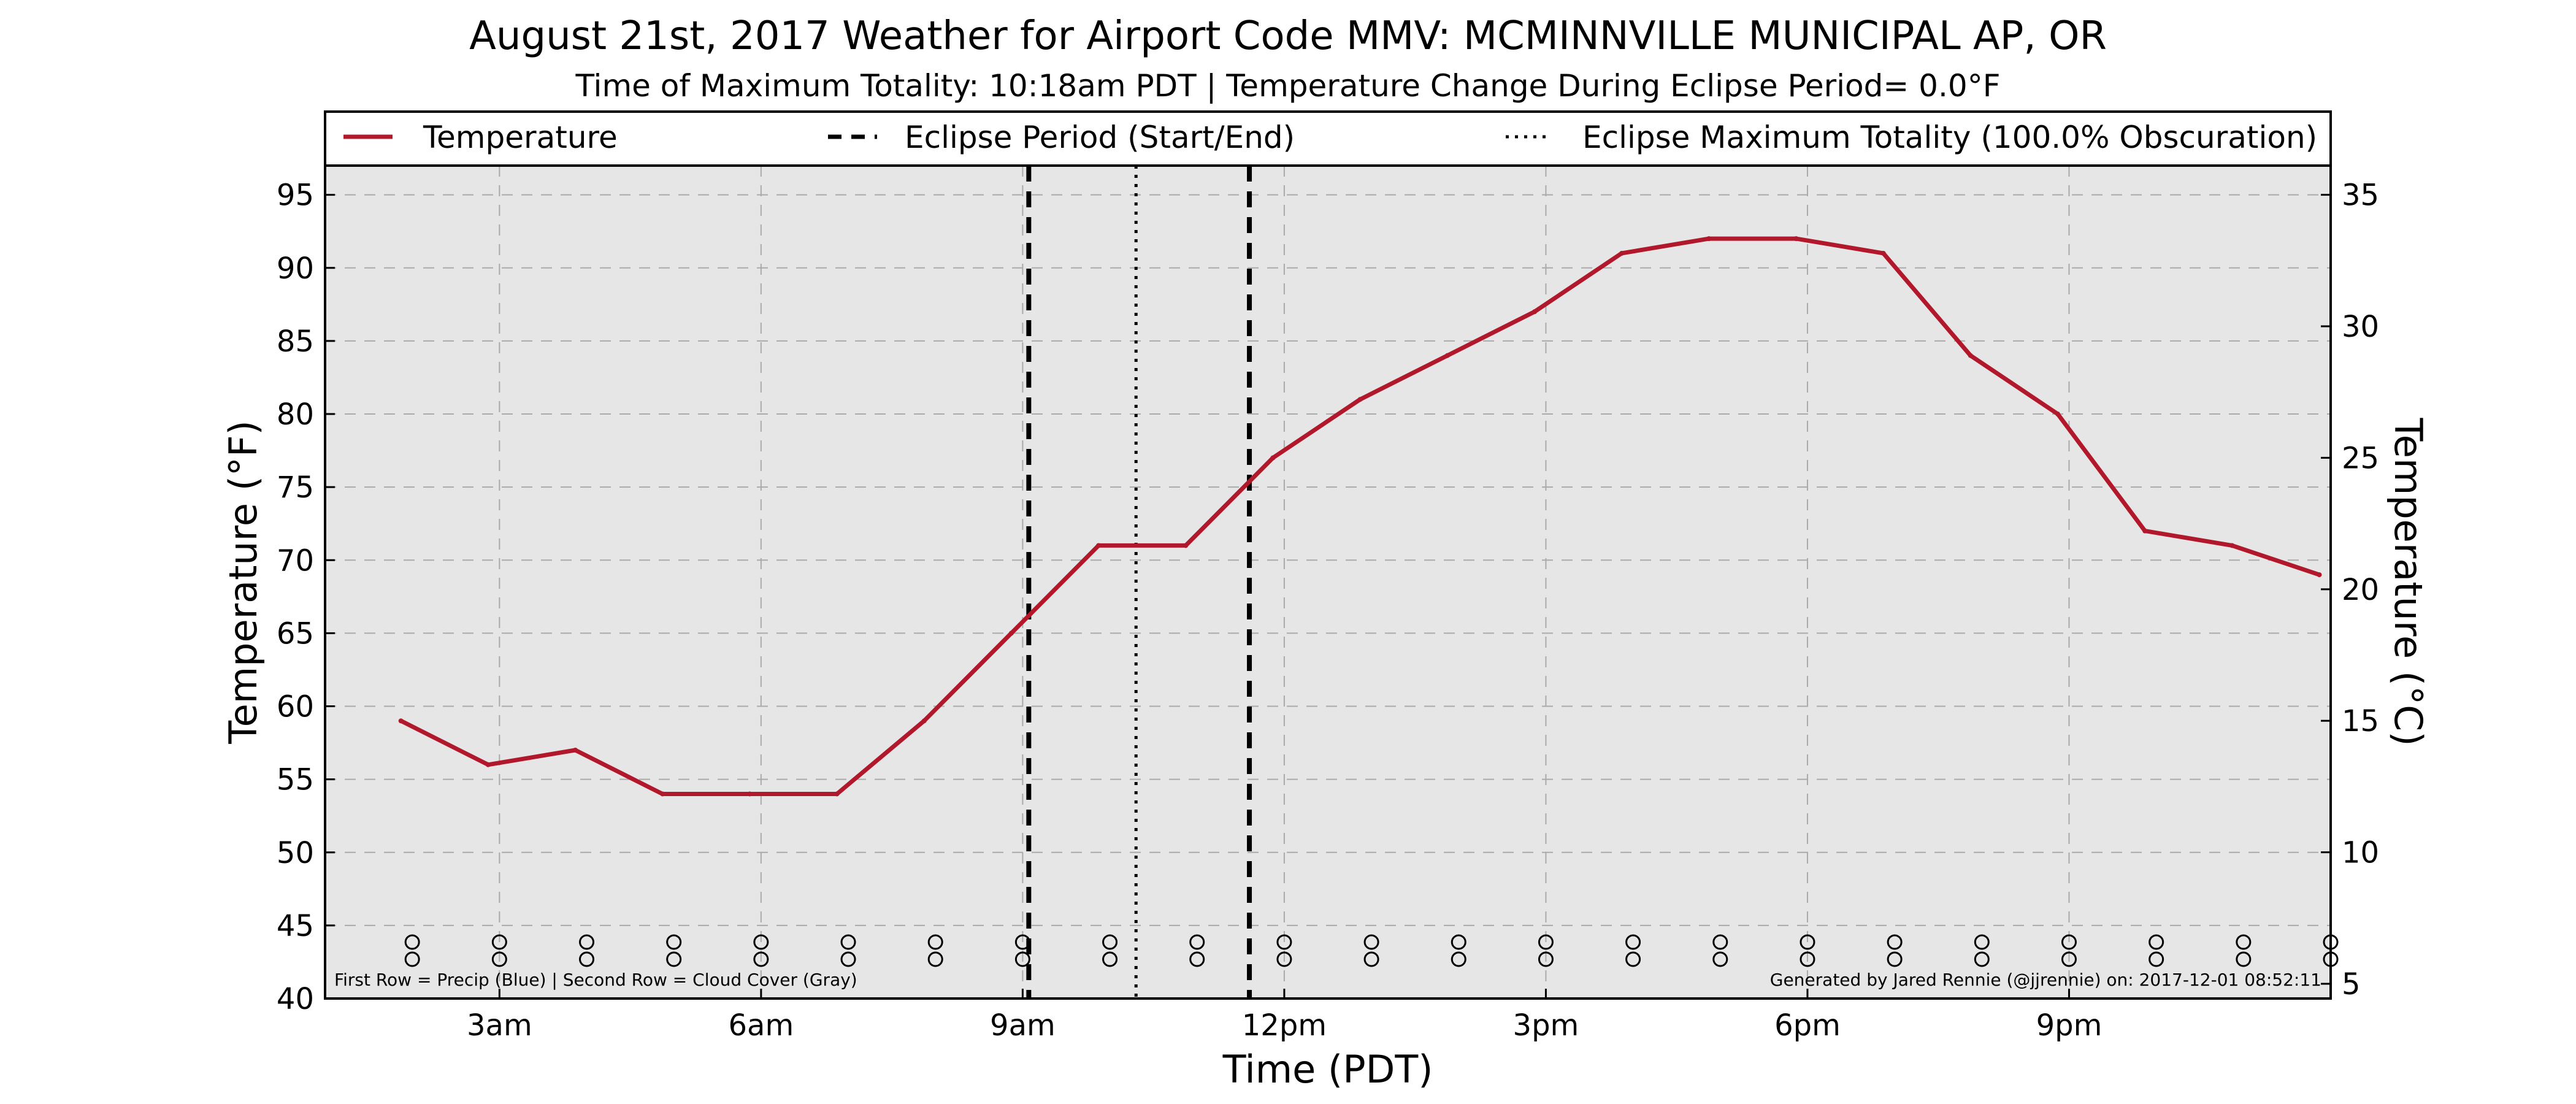  I want to click on y-axis-right: 5 10 15 20 25 30 35, so click(2350, 590).